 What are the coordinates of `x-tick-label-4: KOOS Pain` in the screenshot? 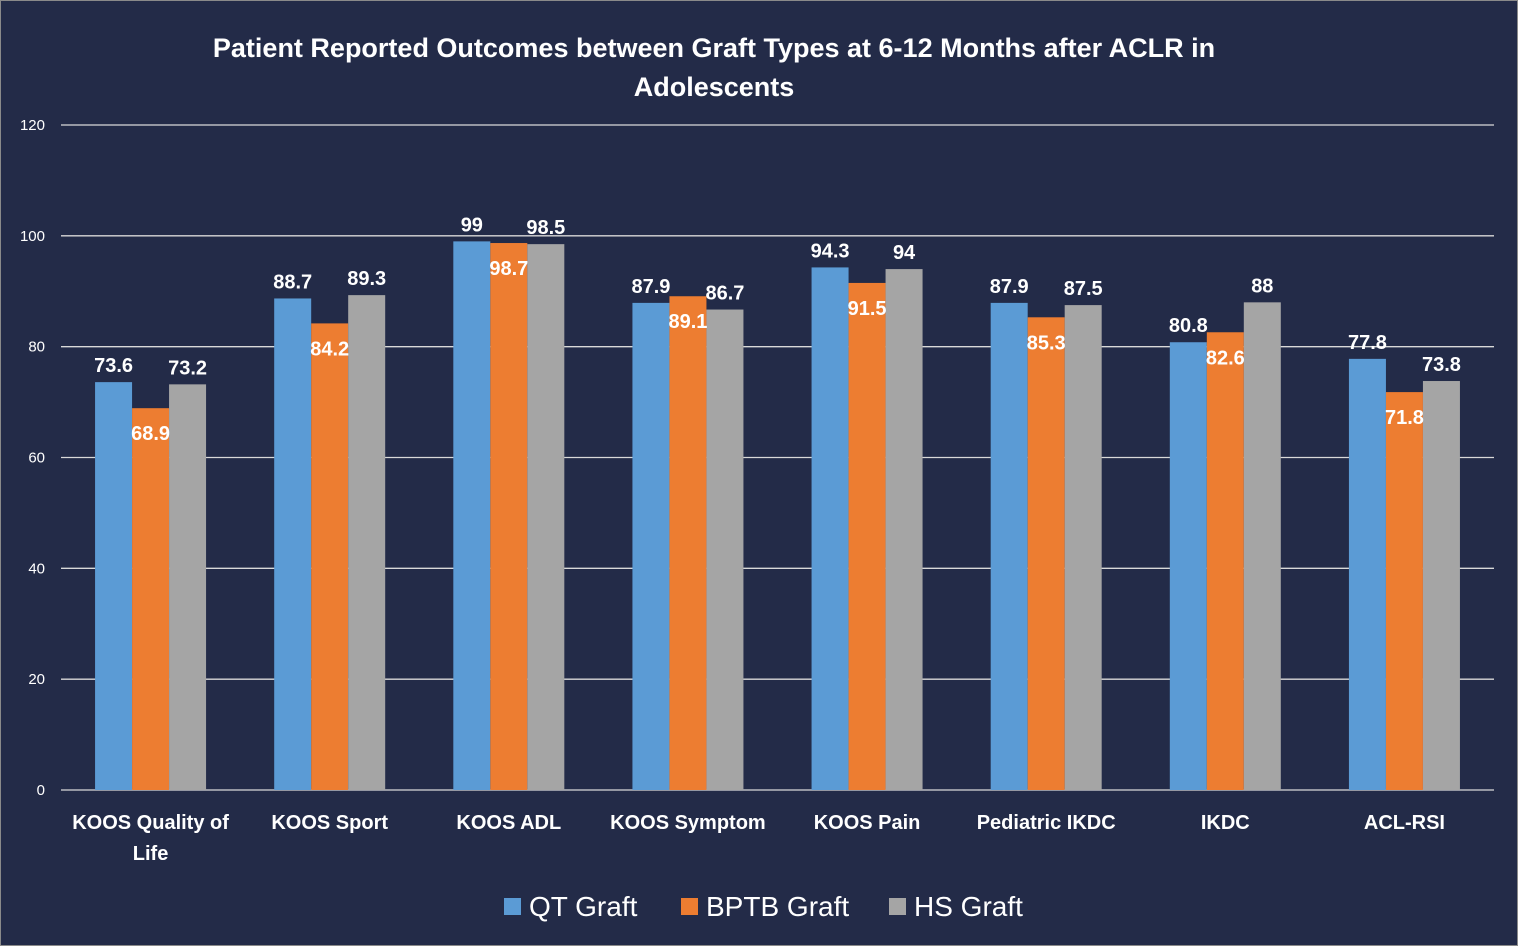 It's located at (867, 823).